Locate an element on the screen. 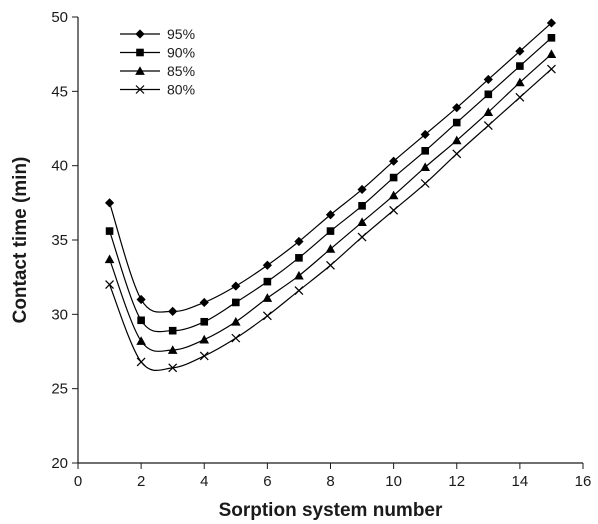  y-tick-label: 35 is located at coordinates (59, 240).